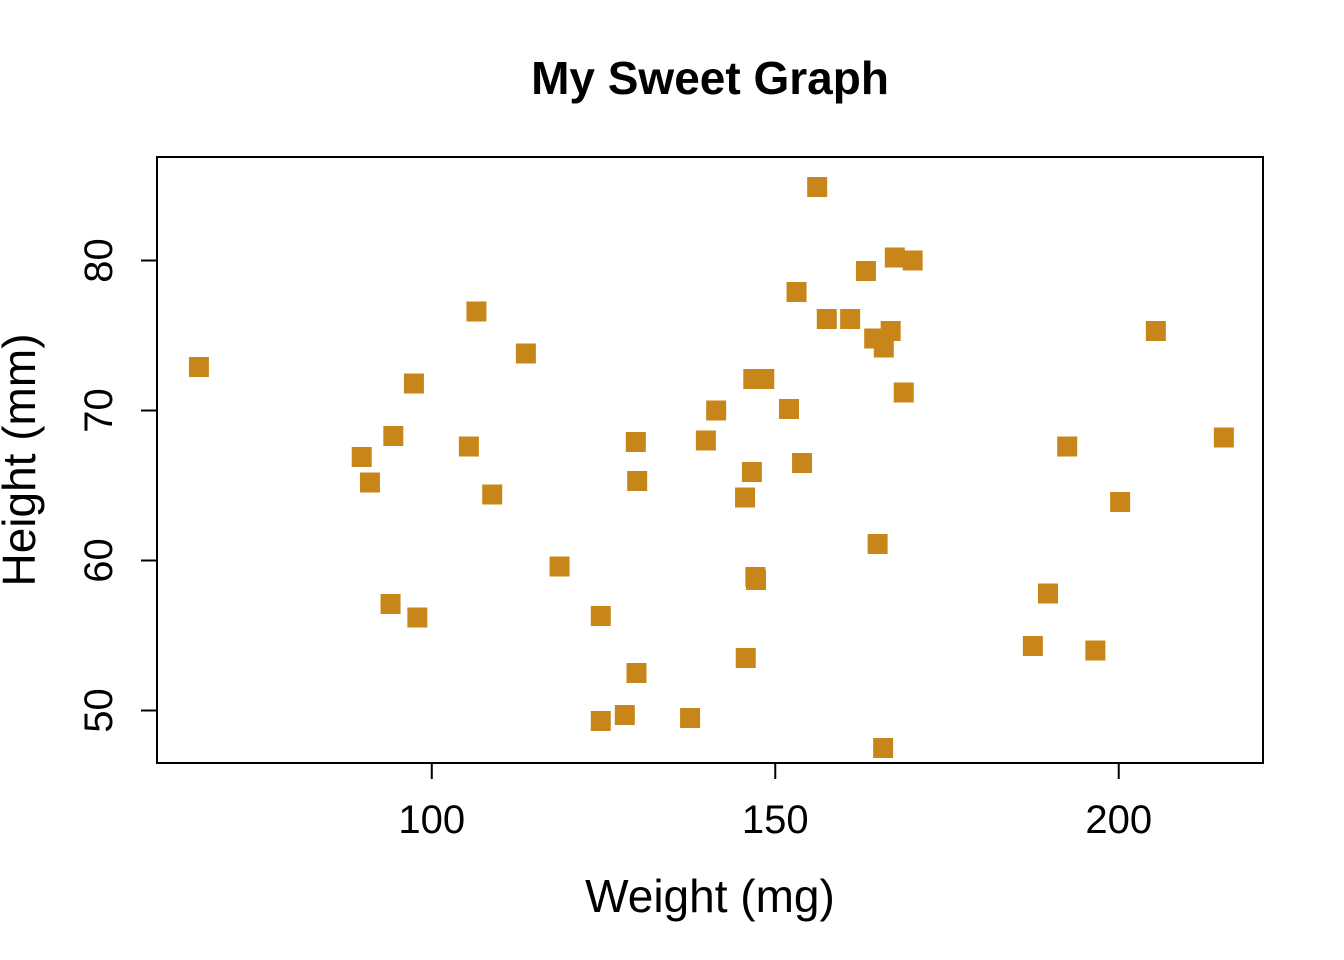 The image size is (1344, 960). Describe the element at coordinates (99, 710) in the screenshot. I see `y-tick-label: 50` at that location.